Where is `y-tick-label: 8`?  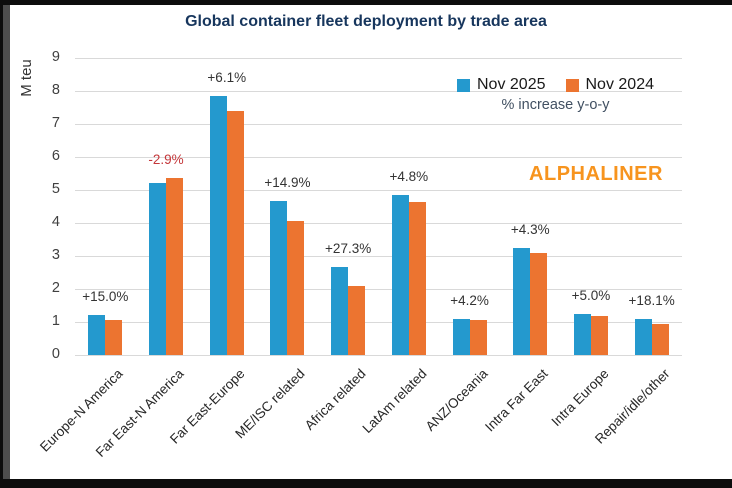 y-tick-label: 8 is located at coordinates (55, 90).